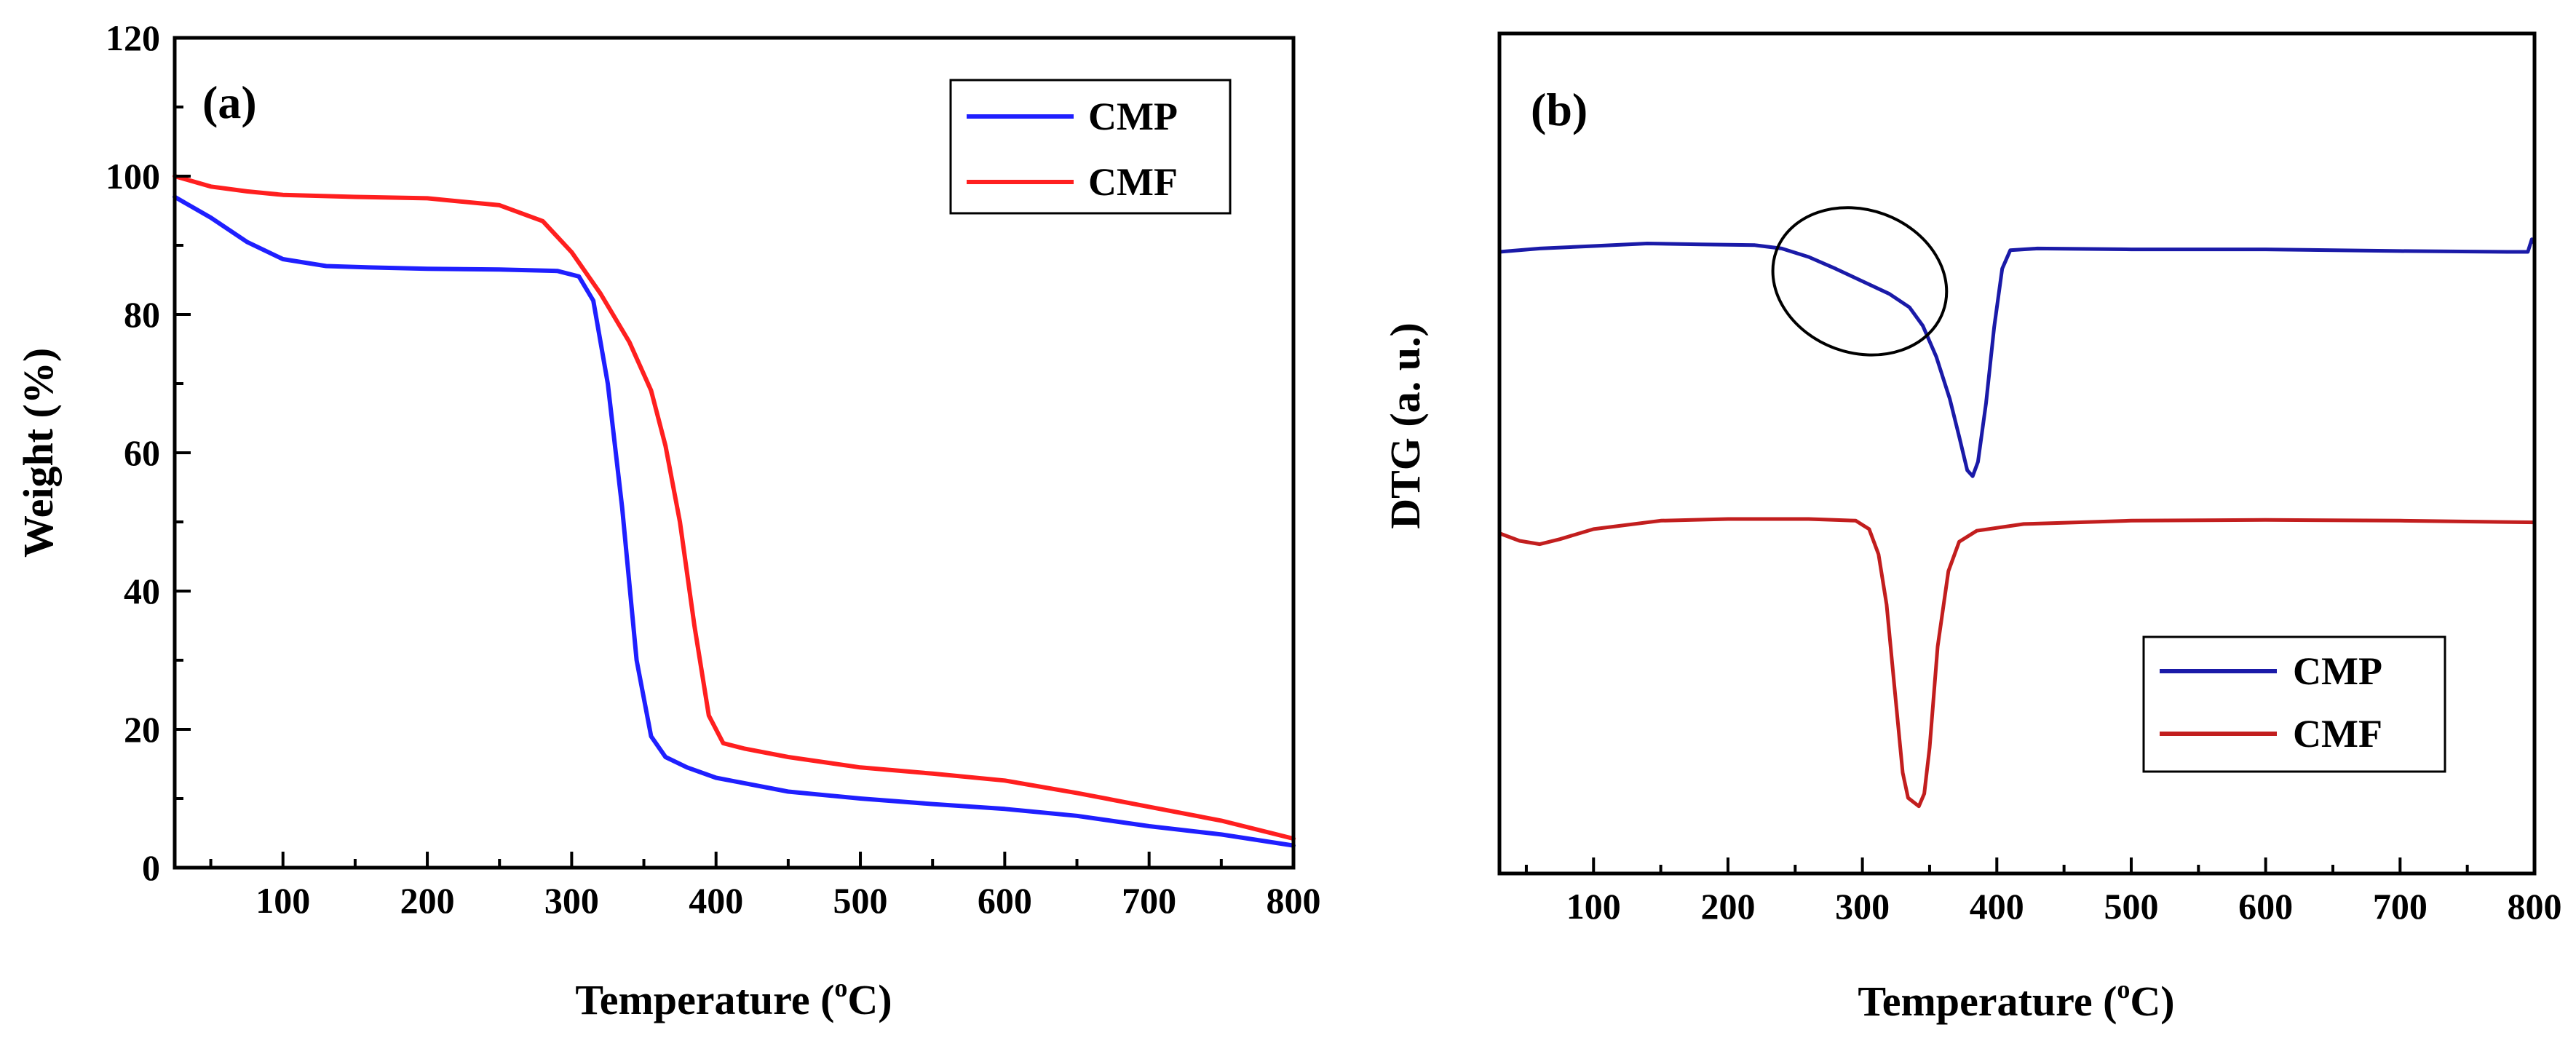 This screenshot has width=2576, height=1038. Describe the element at coordinates (733, 998) in the screenshot. I see `x-axis-title-a: Temperature (oC)` at that location.